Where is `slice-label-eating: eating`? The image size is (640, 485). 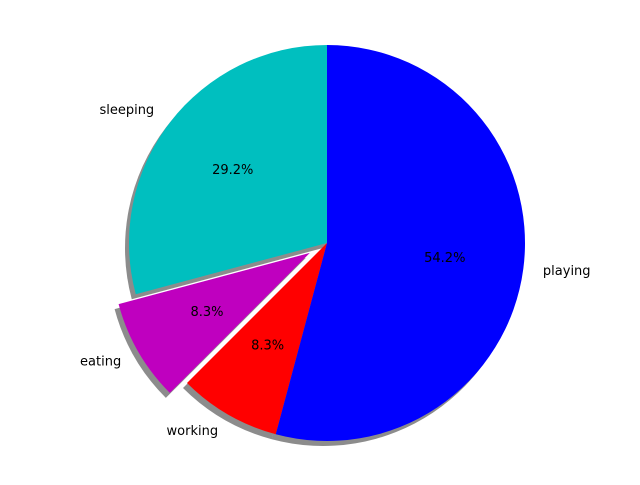
slice-label-eating: eating is located at coordinates (100, 361).